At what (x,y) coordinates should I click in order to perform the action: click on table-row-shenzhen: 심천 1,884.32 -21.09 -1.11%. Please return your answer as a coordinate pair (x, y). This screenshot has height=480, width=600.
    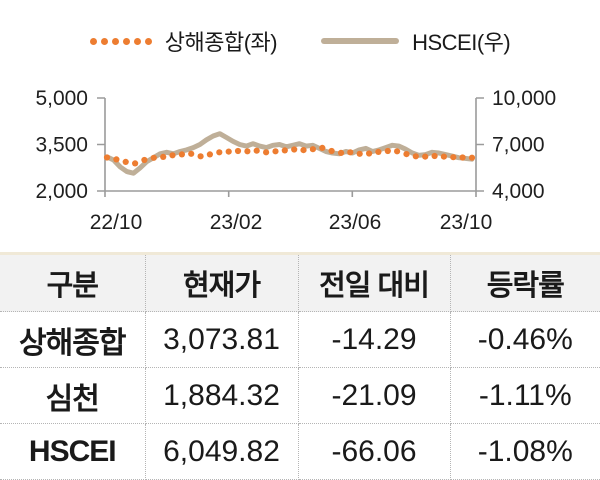
    Looking at the image, I should click on (300, 395).